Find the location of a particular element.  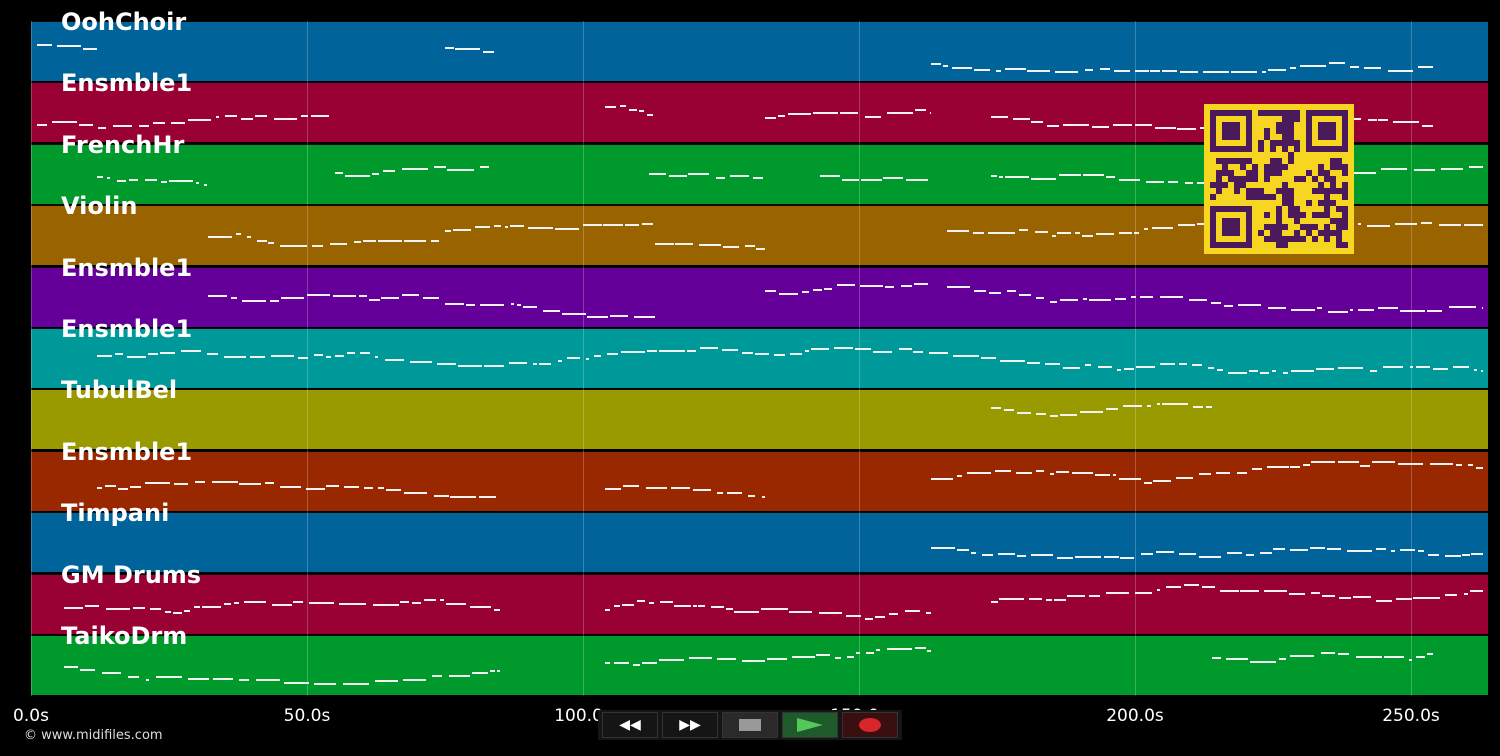

play-button is located at coordinates (810, 725).